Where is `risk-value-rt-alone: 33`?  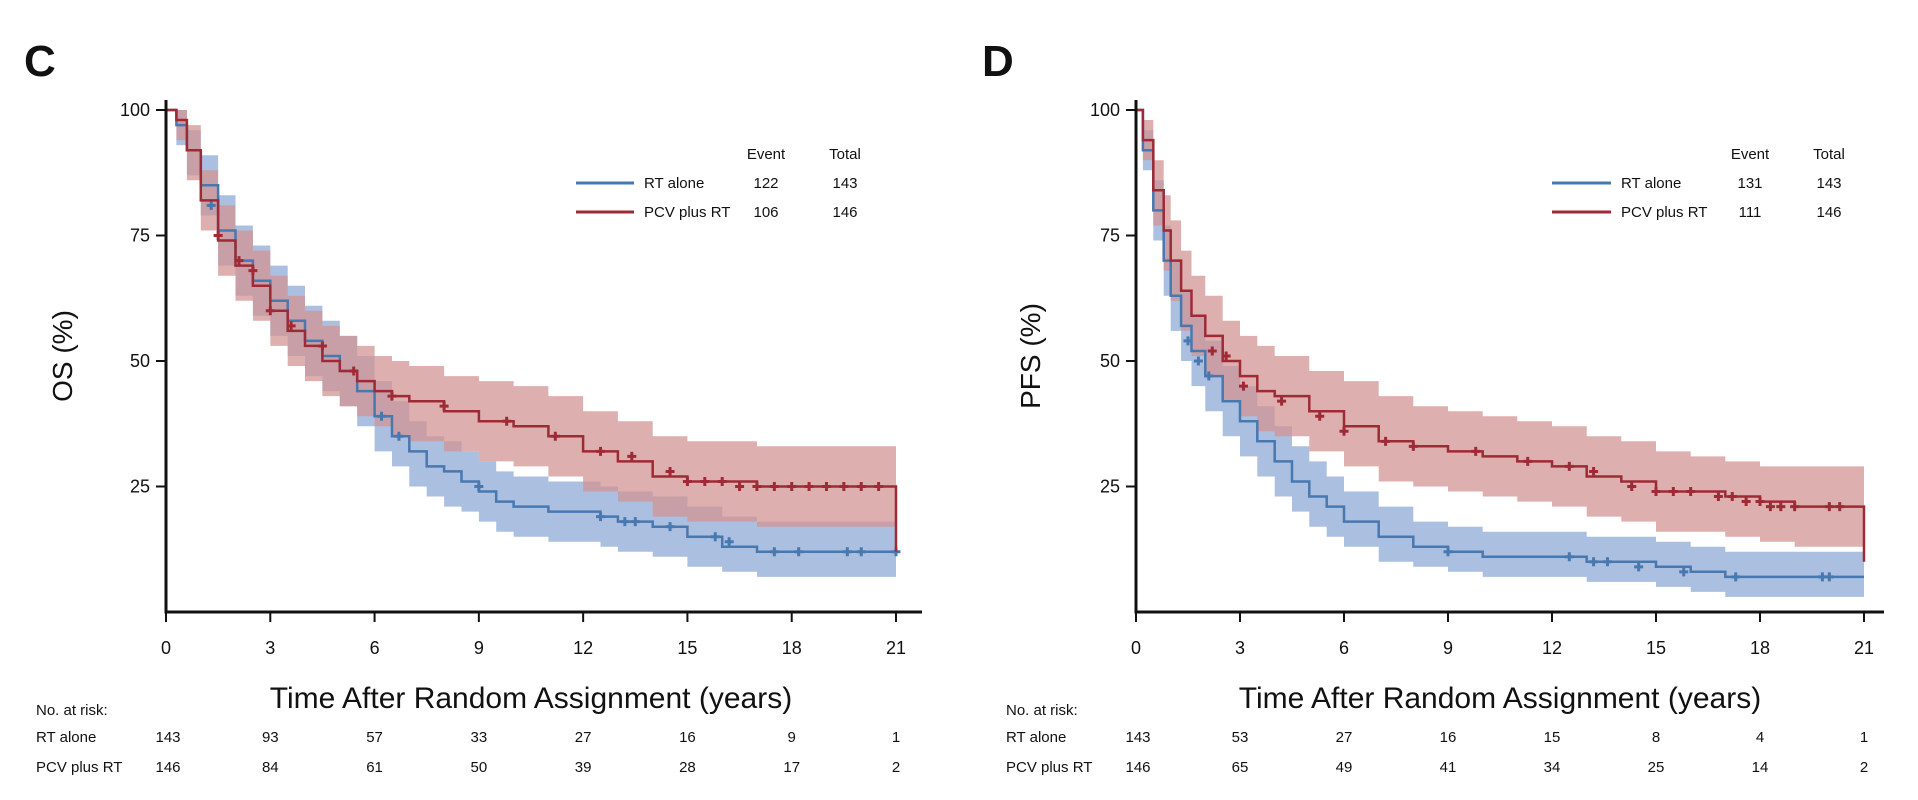 risk-value-rt-alone: 33 is located at coordinates (479, 737).